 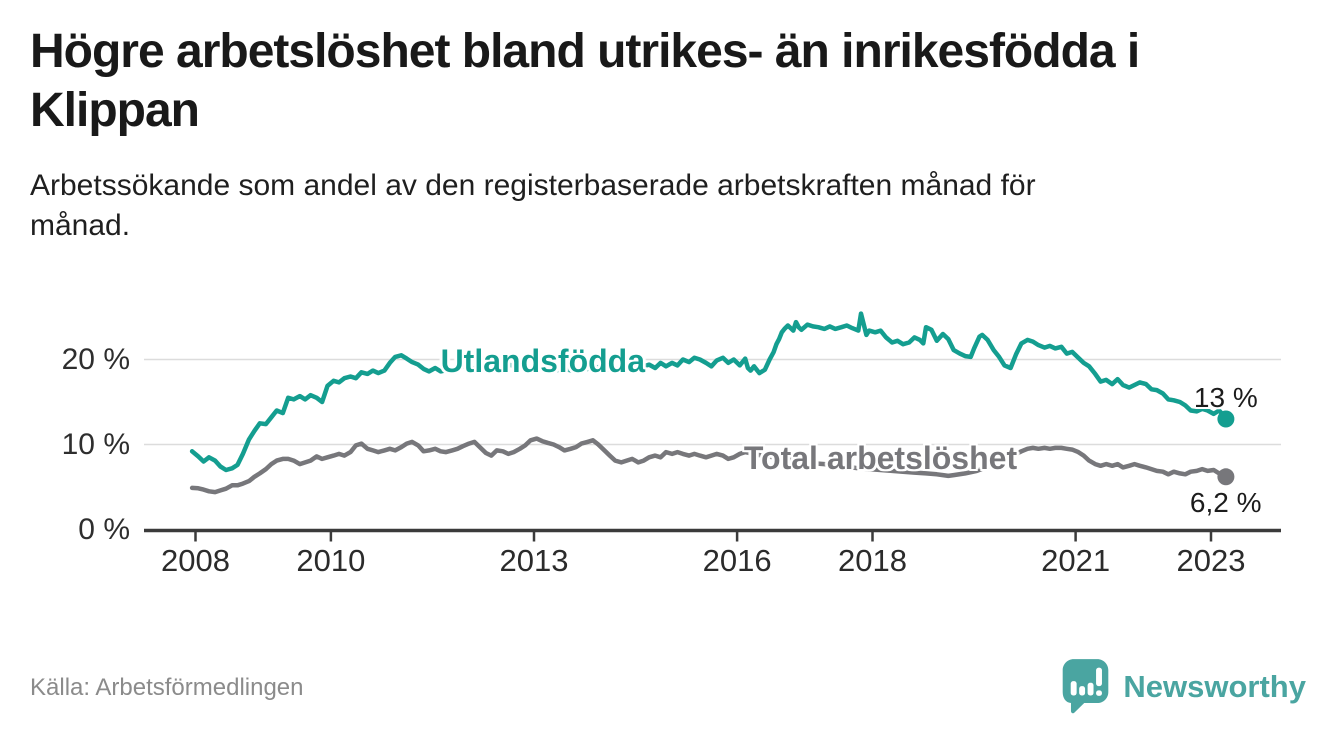 What do you see at coordinates (195, 560) in the screenshot?
I see `x-tick-label-2008: 2008` at bounding box center [195, 560].